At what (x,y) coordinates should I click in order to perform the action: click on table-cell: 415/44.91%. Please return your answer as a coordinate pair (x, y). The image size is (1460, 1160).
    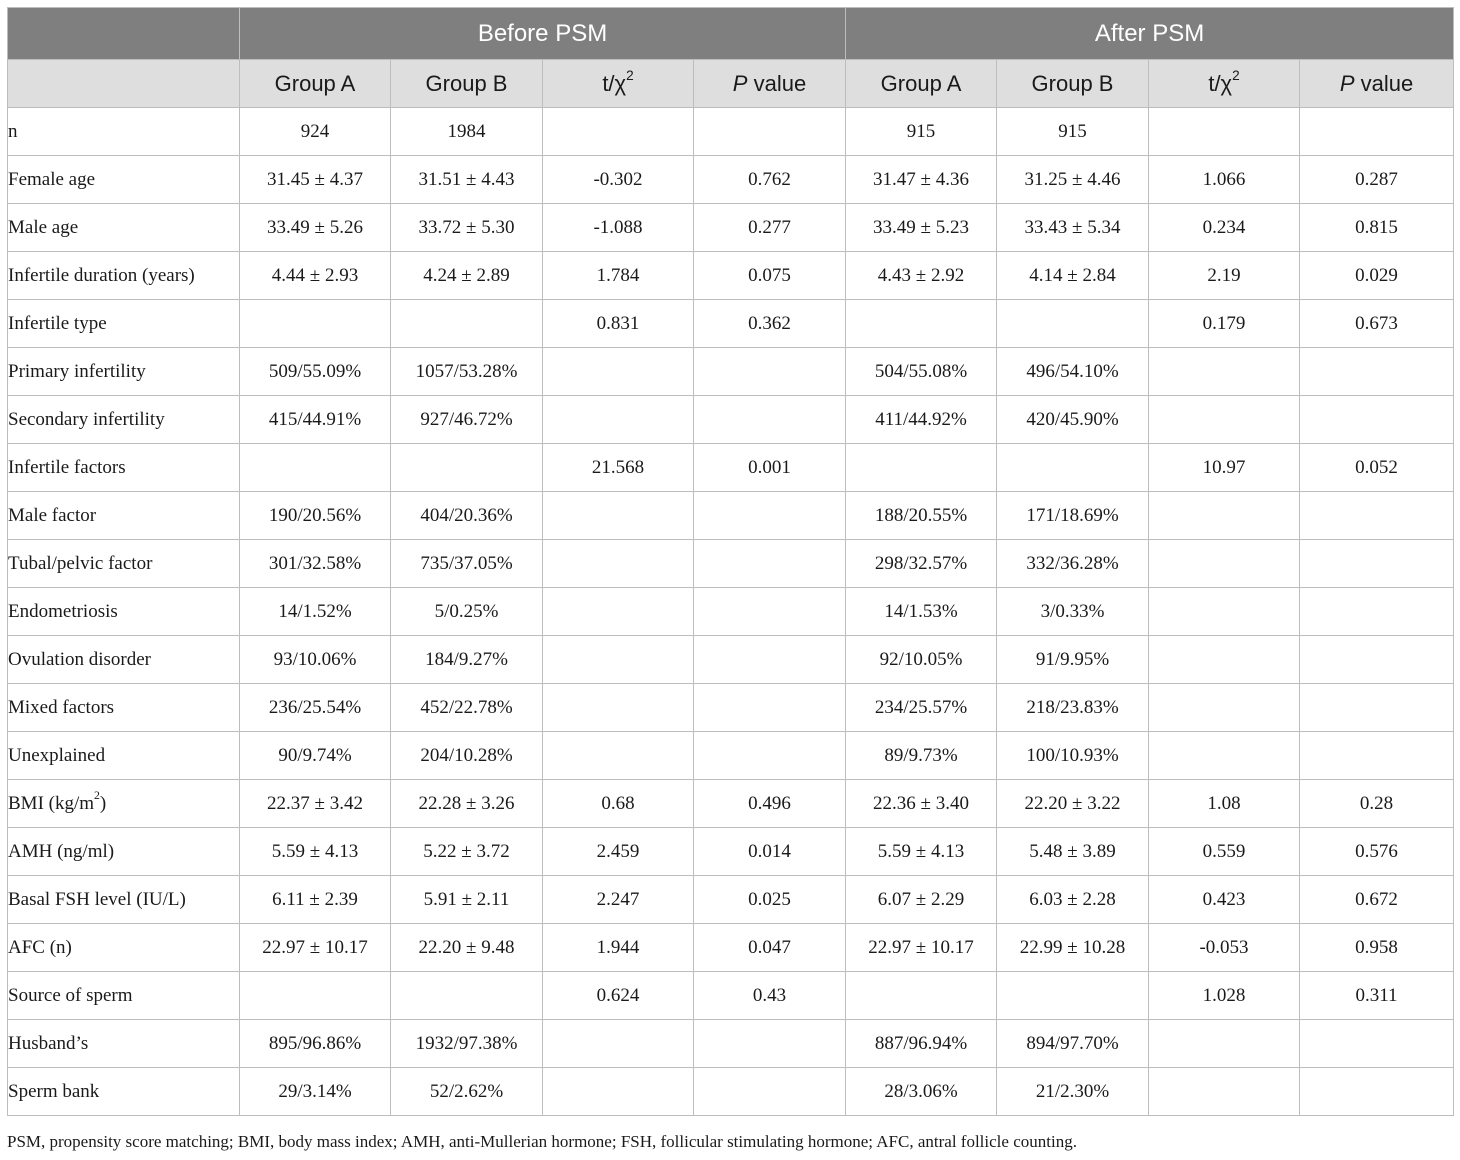
    Looking at the image, I should click on (315, 419).